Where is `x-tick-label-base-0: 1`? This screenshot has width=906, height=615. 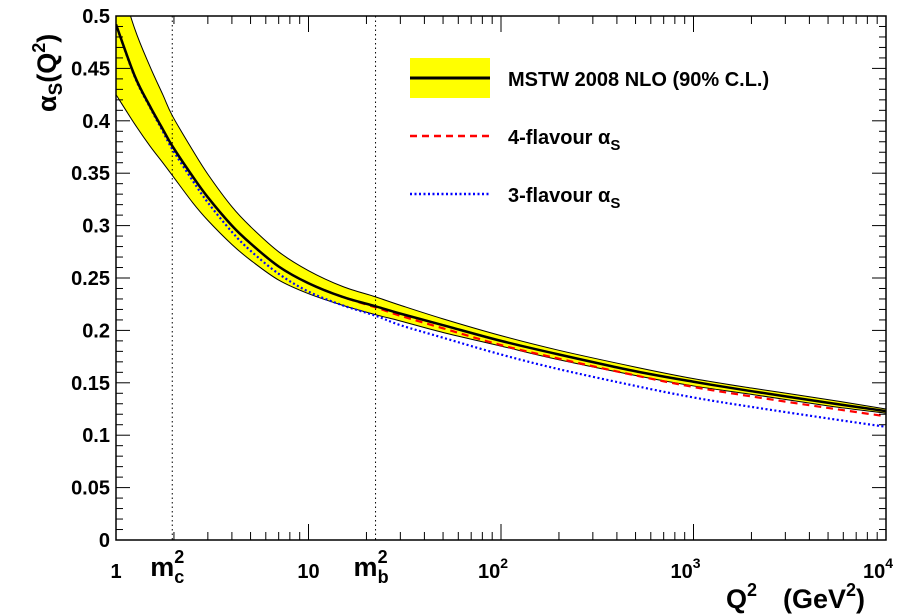
x-tick-label-base-0: 1 is located at coordinates (115, 572).